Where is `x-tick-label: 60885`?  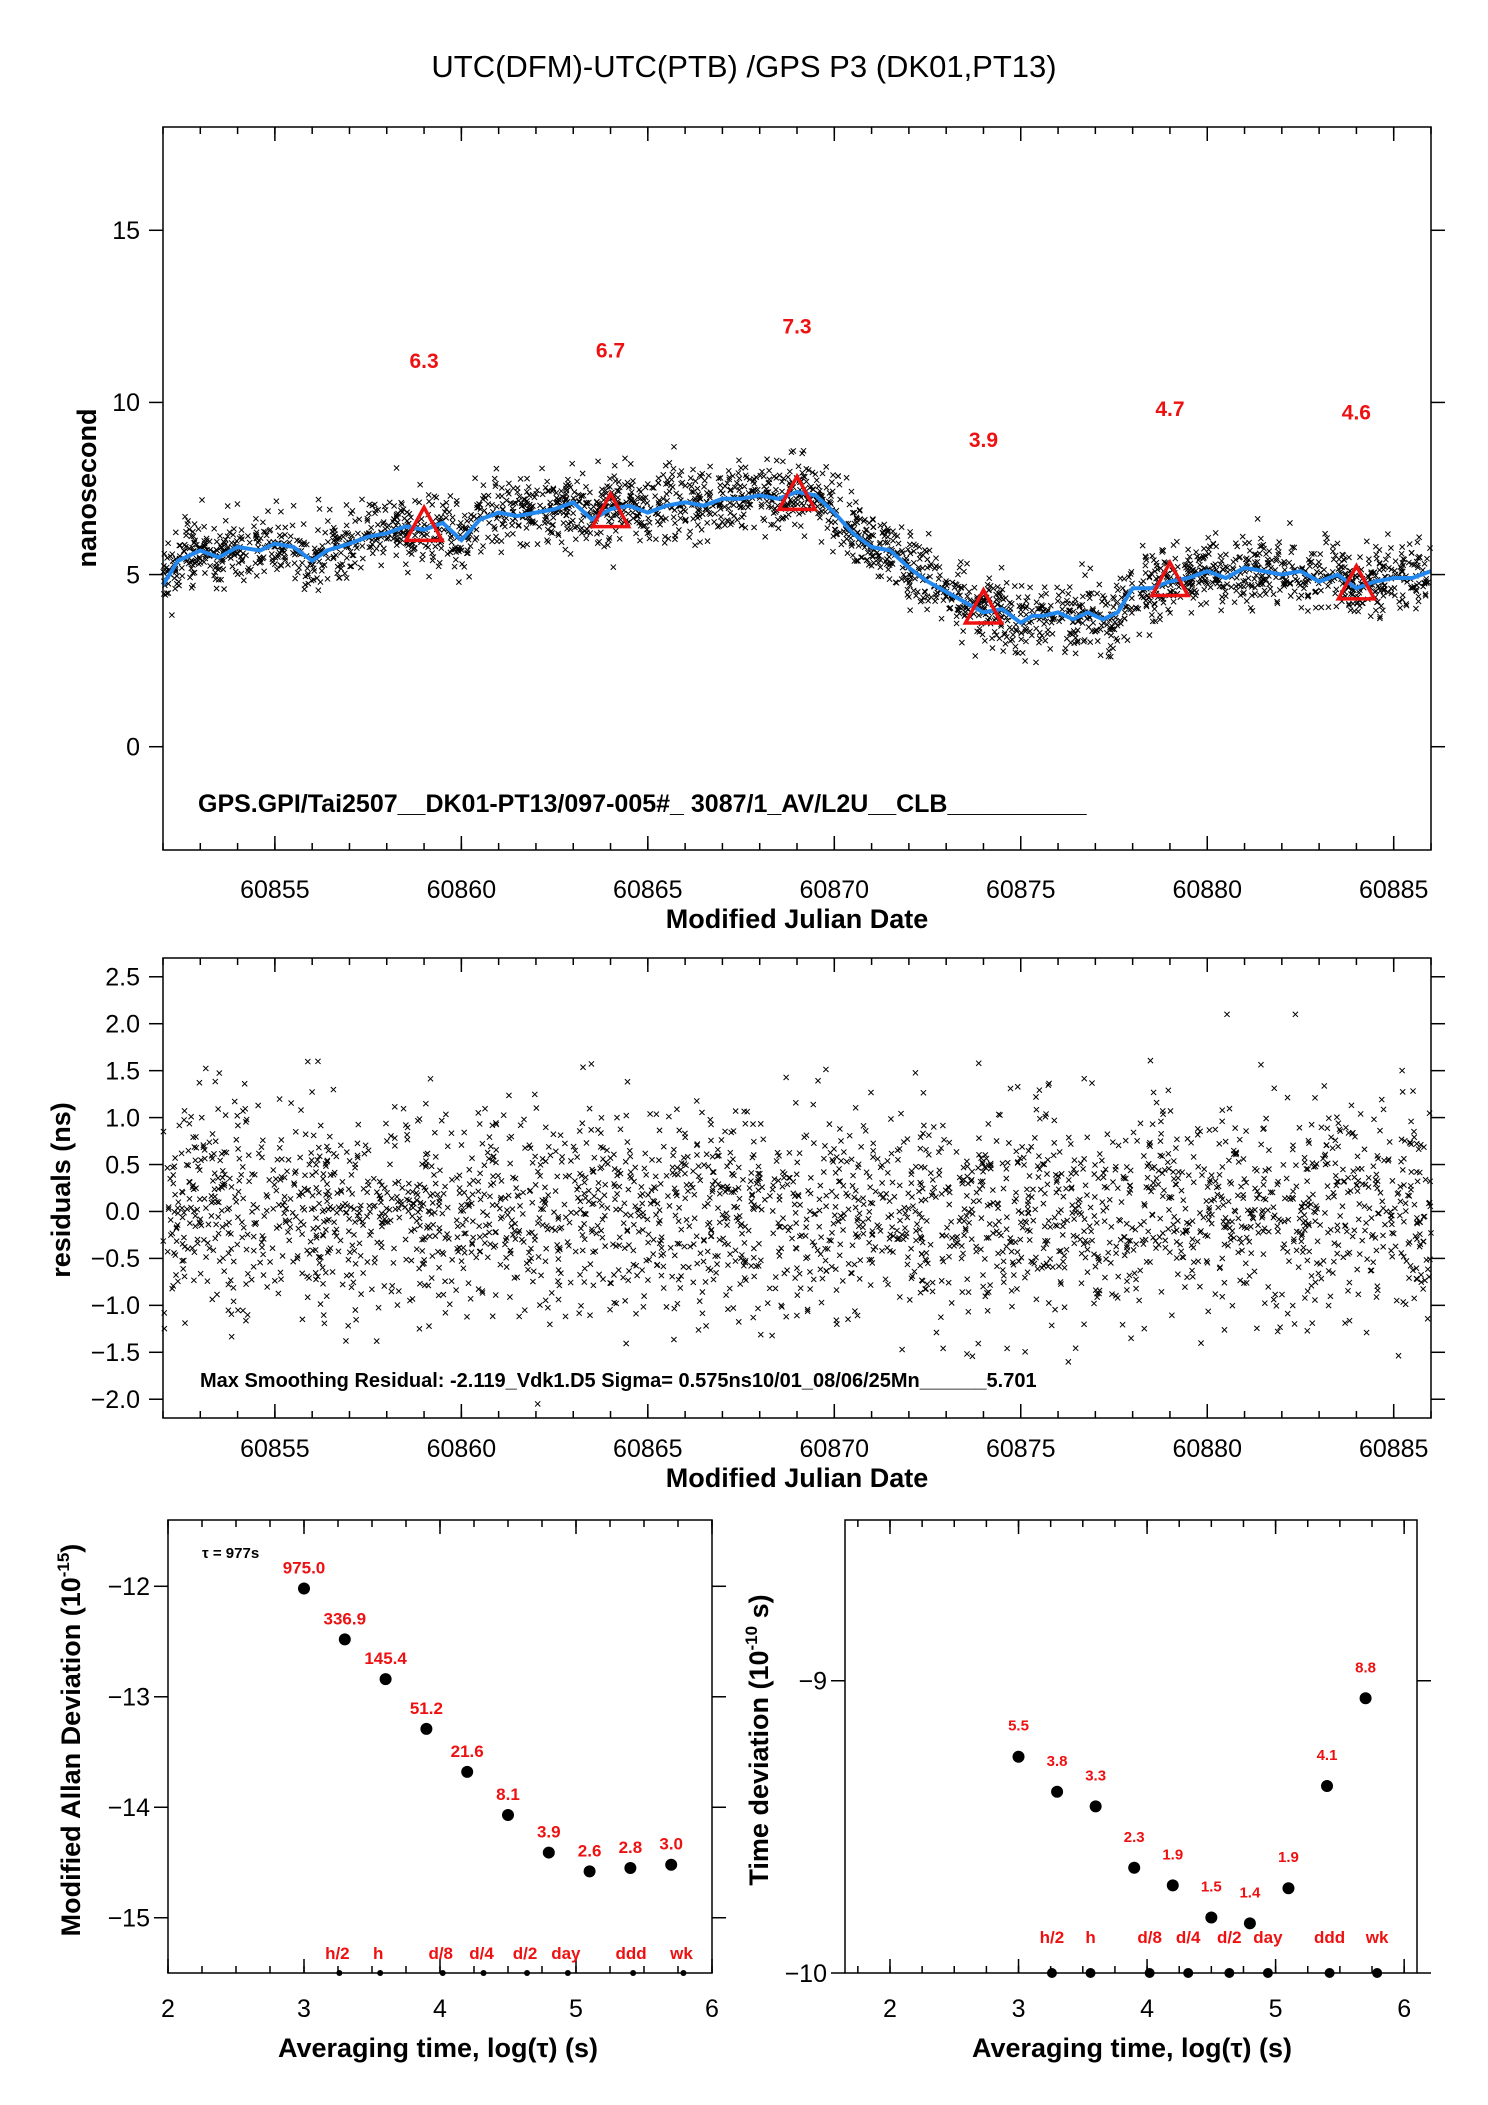 x-tick-label: 60885 is located at coordinates (1394, 890).